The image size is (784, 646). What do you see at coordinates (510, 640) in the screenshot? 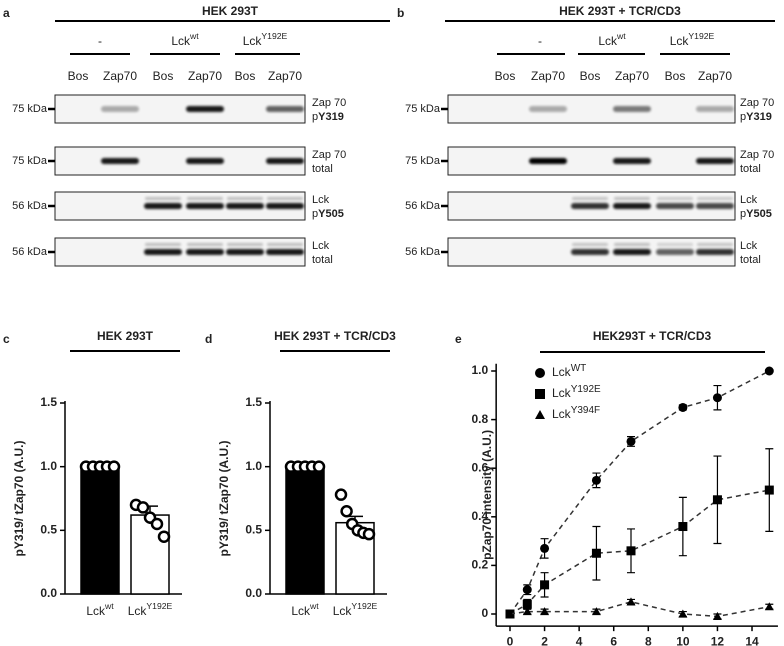
I see `x-tick-label: 0` at bounding box center [510, 640].